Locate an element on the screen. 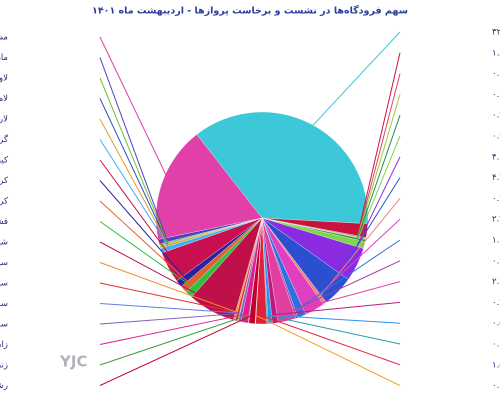 This screenshot has width=500, height=402. slice-label: خرم آباد: %۰.۱۷ is located at coordinates (496, 344).